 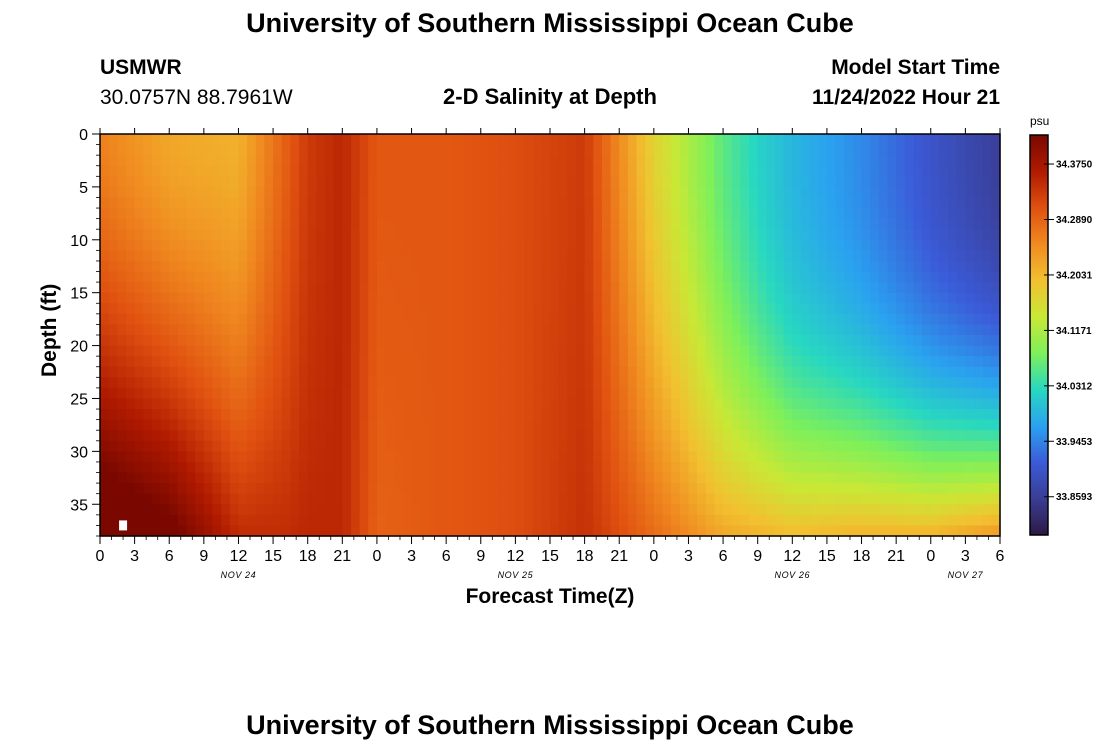 I want to click on x-tick-label: 3, so click(x=134, y=556).